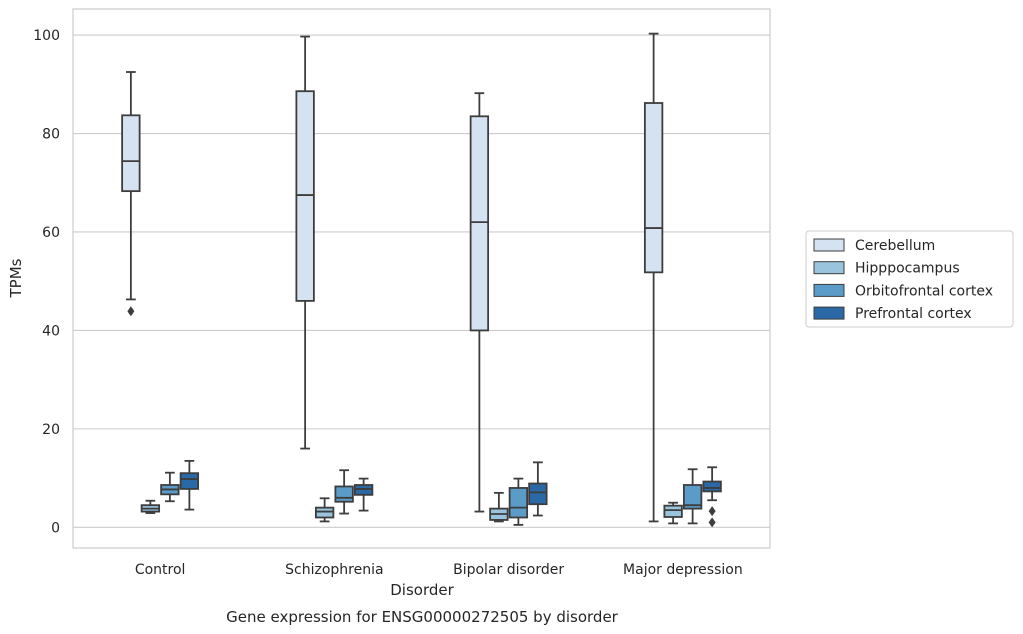 The width and height of the screenshot is (1023, 634). Describe the element at coordinates (924, 291) in the screenshot. I see `legend-label: Orbitofrontal cortex` at that location.